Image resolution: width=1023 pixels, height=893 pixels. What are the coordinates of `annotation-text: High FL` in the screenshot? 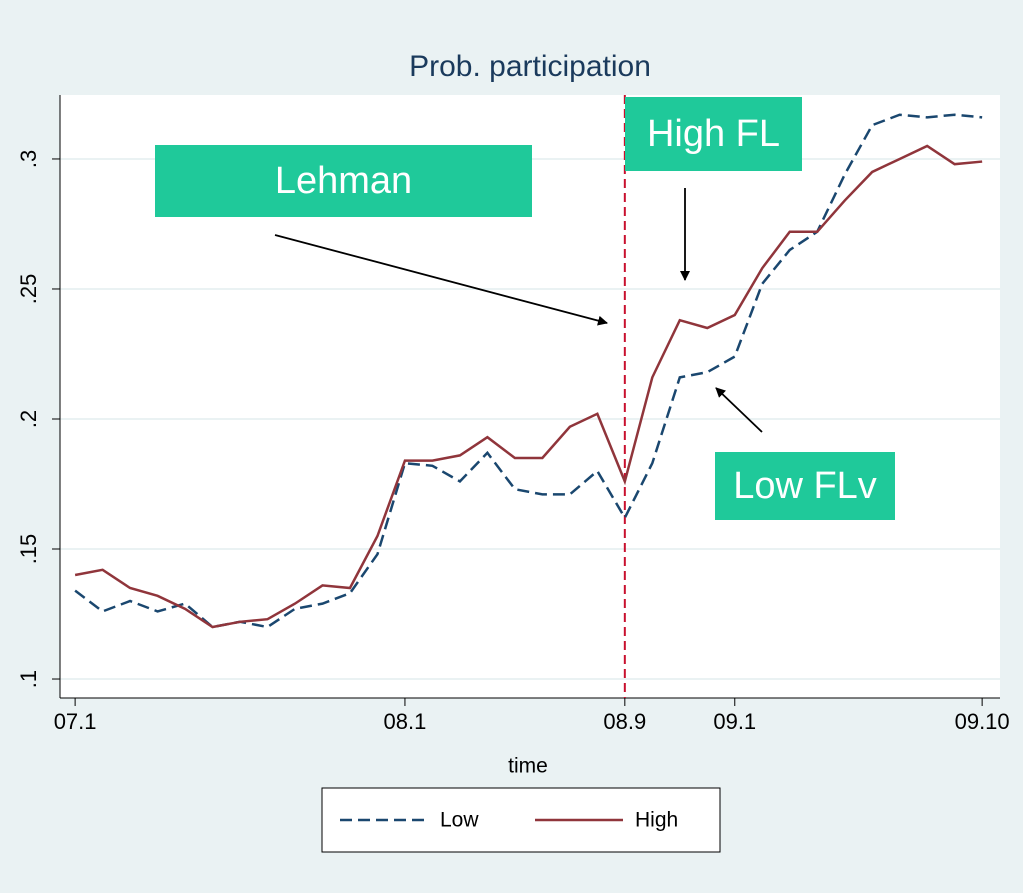 It's located at (713, 134).